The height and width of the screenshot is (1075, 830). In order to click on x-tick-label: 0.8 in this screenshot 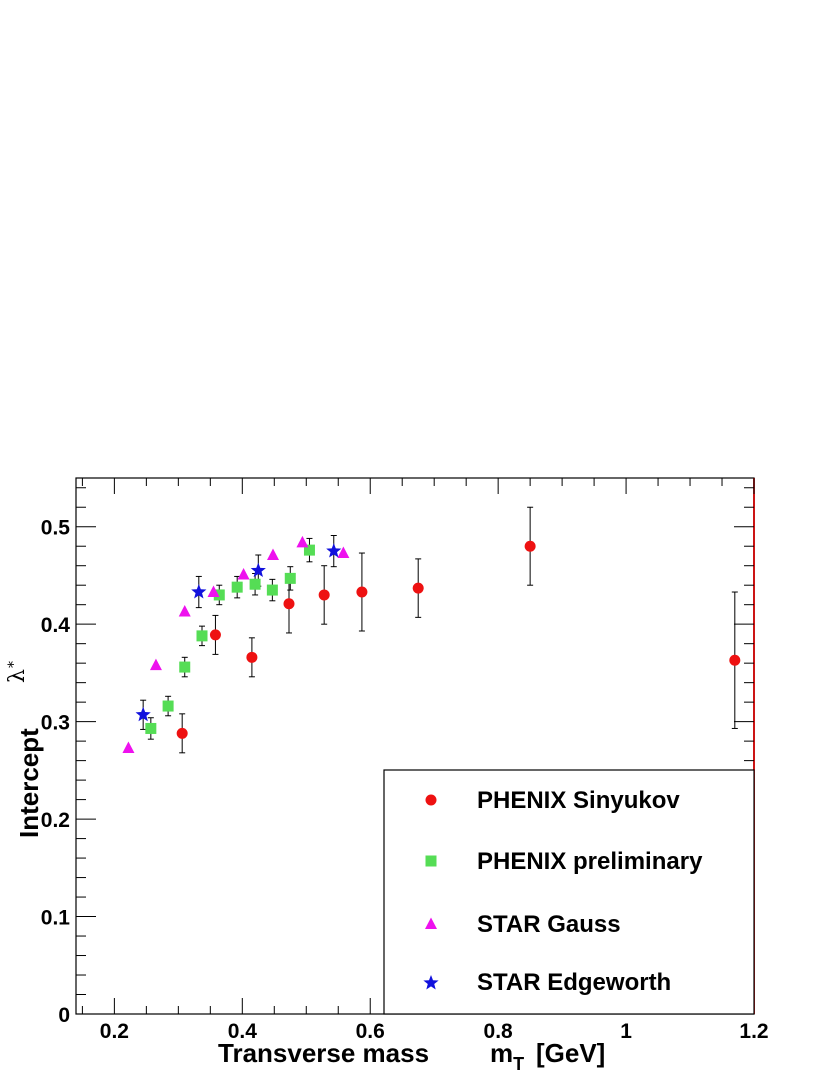, I will do `click(499, 1031)`.